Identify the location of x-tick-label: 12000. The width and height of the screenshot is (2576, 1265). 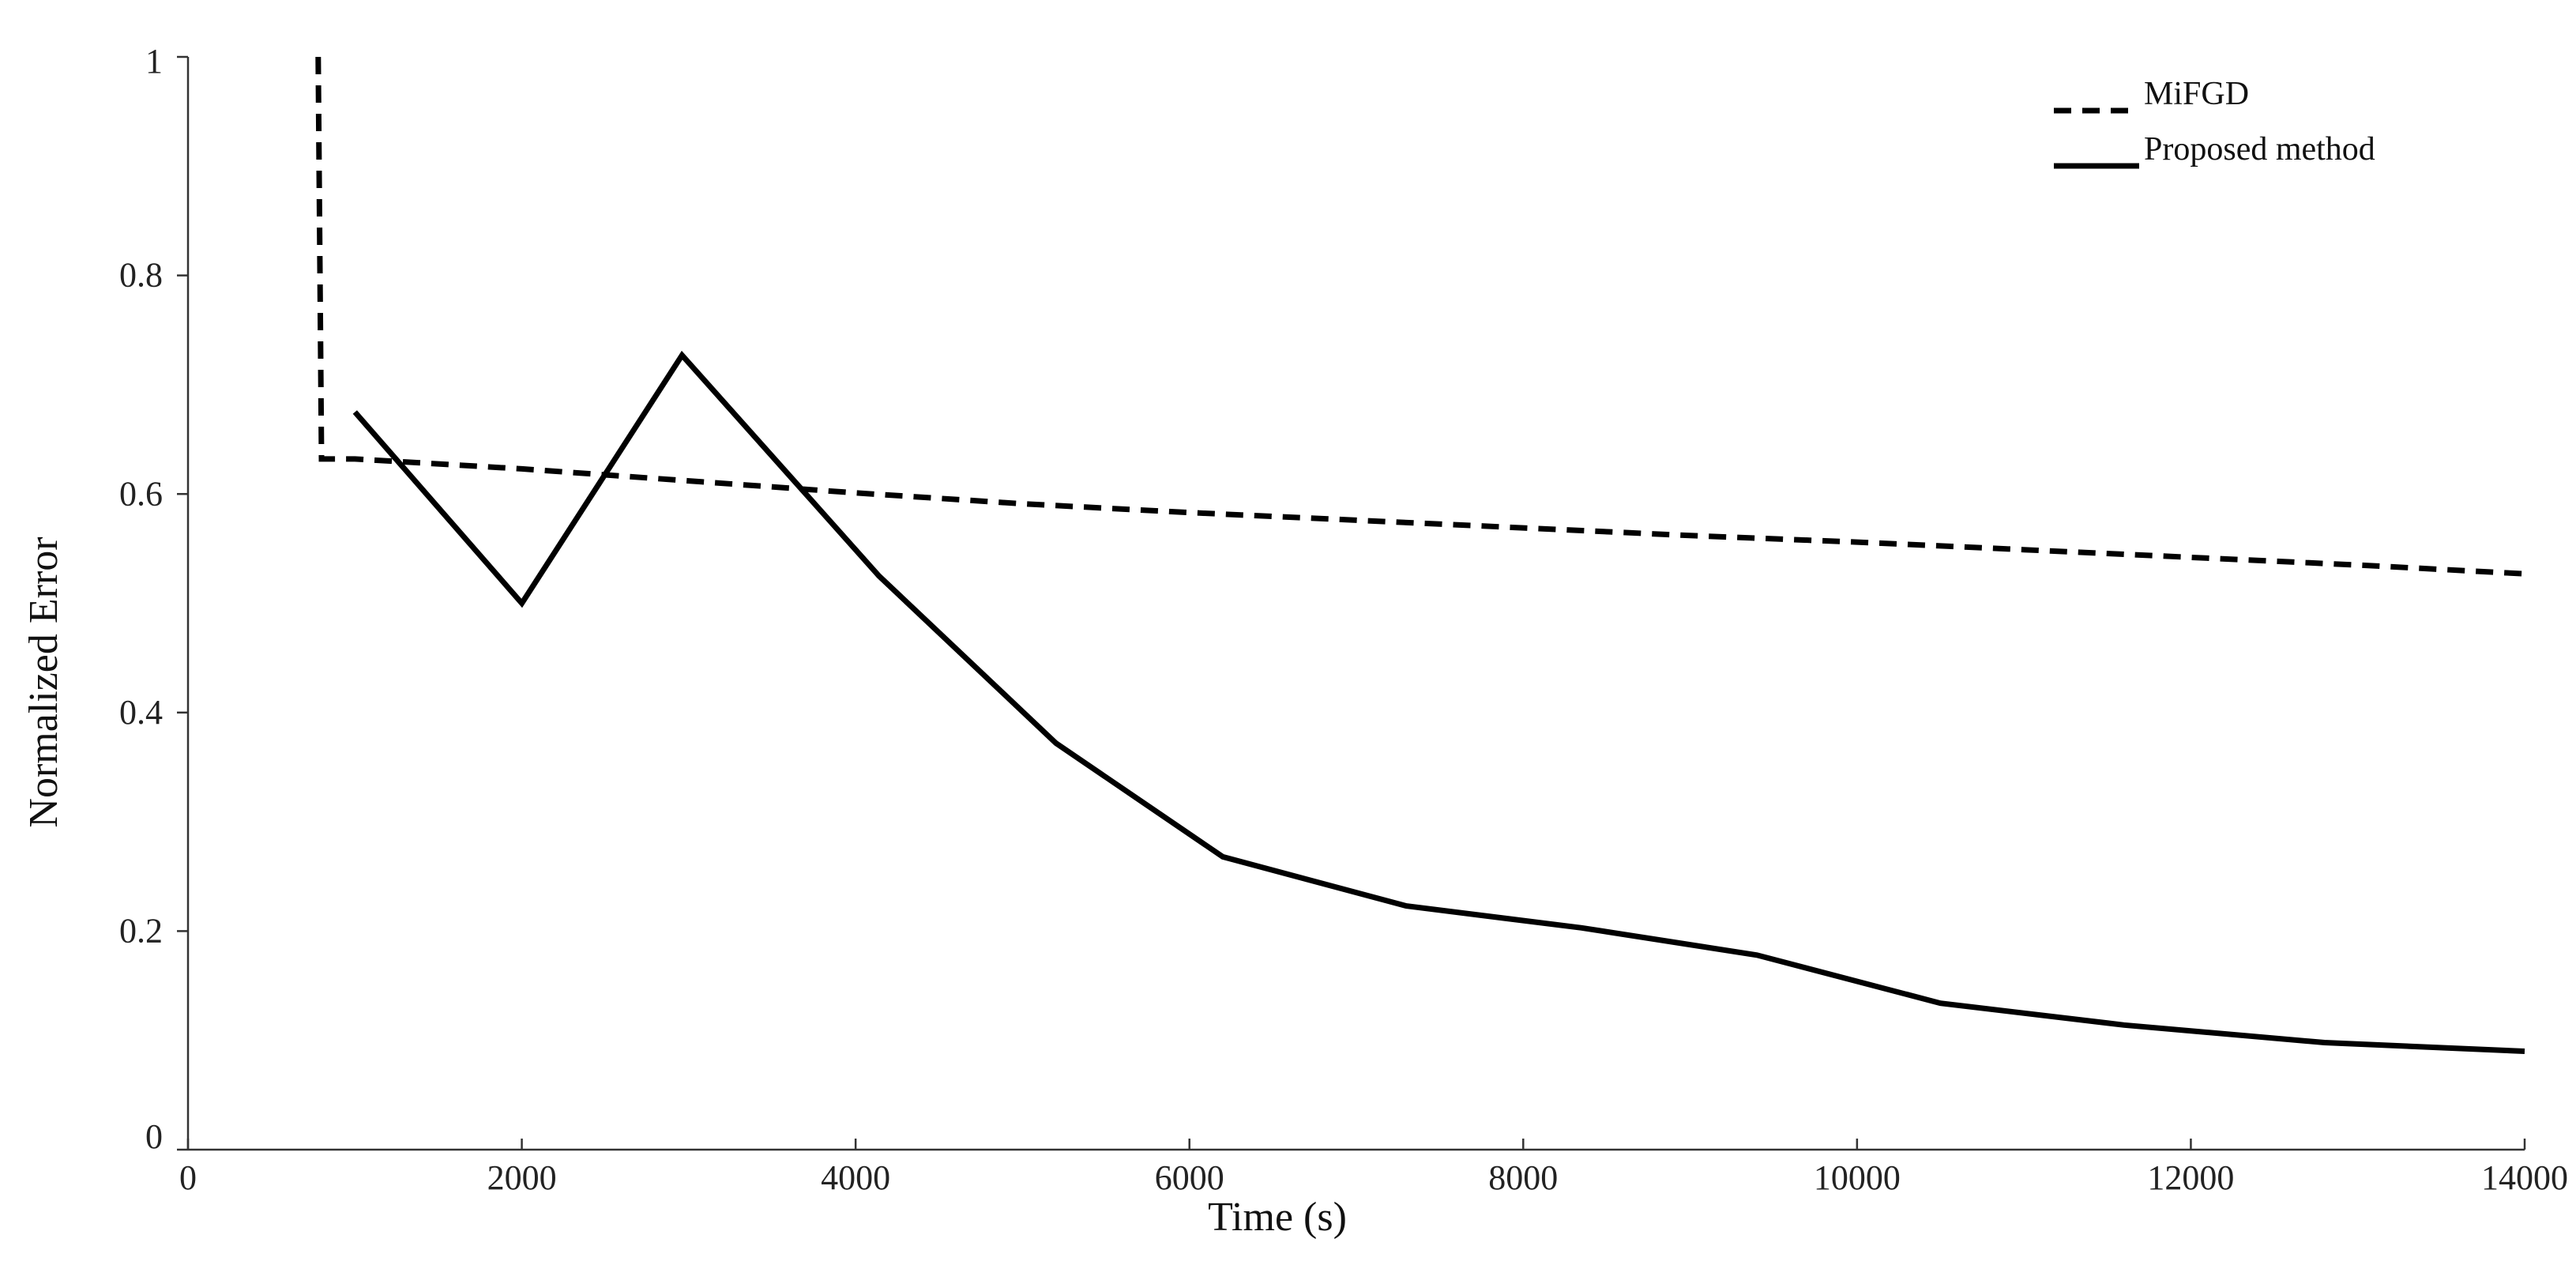
(2191, 1177).